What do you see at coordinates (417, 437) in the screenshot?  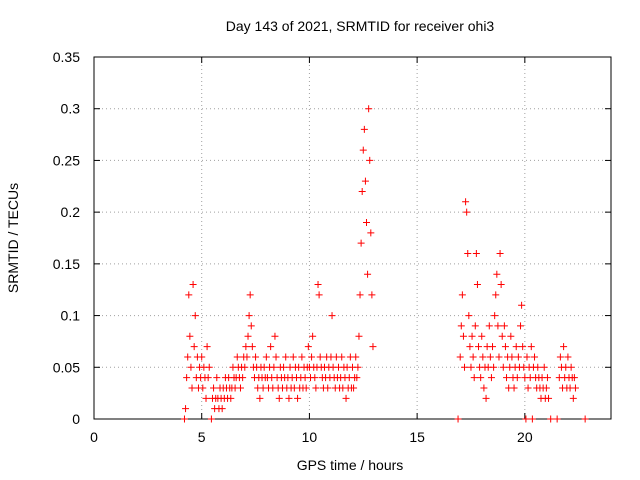 I see `x-tick-label: 15` at bounding box center [417, 437].